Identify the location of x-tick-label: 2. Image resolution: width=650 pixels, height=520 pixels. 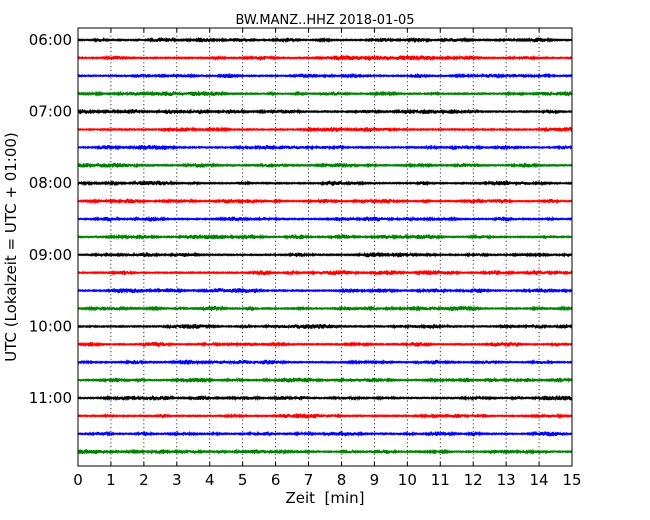
(144, 480).